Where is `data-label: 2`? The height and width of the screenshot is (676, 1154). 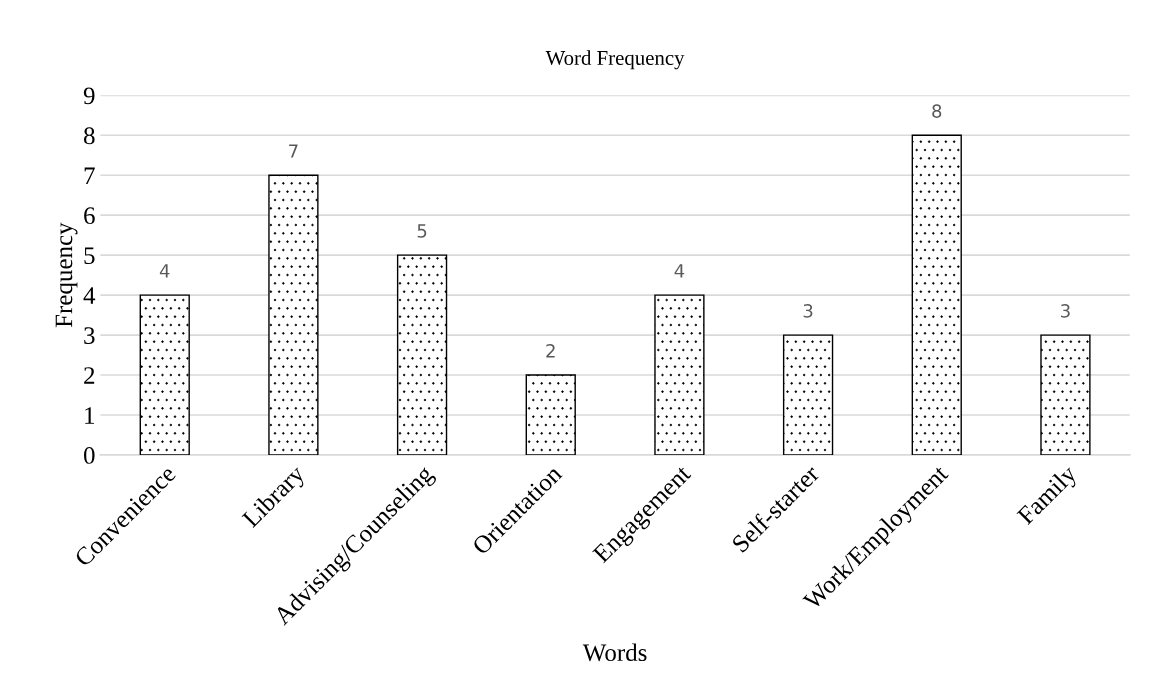 data-label: 2 is located at coordinates (550, 350).